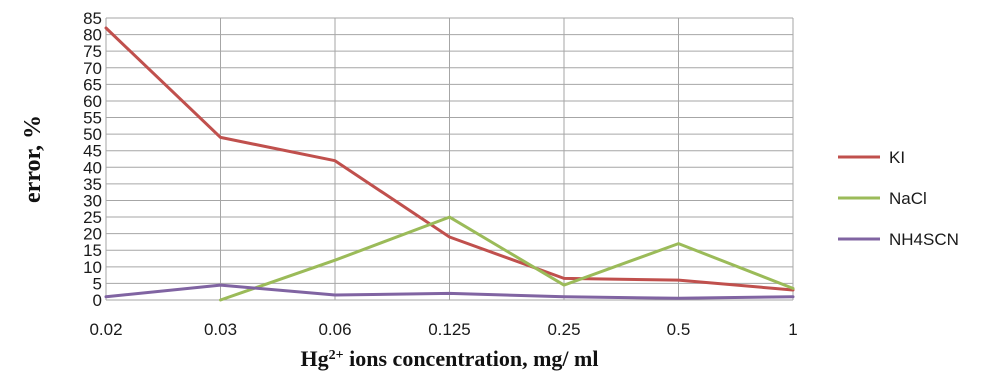 The height and width of the screenshot is (376, 1005). What do you see at coordinates (33, 159) in the screenshot?
I see `y-axis-title: error, %` at bounding box center [33, 159].